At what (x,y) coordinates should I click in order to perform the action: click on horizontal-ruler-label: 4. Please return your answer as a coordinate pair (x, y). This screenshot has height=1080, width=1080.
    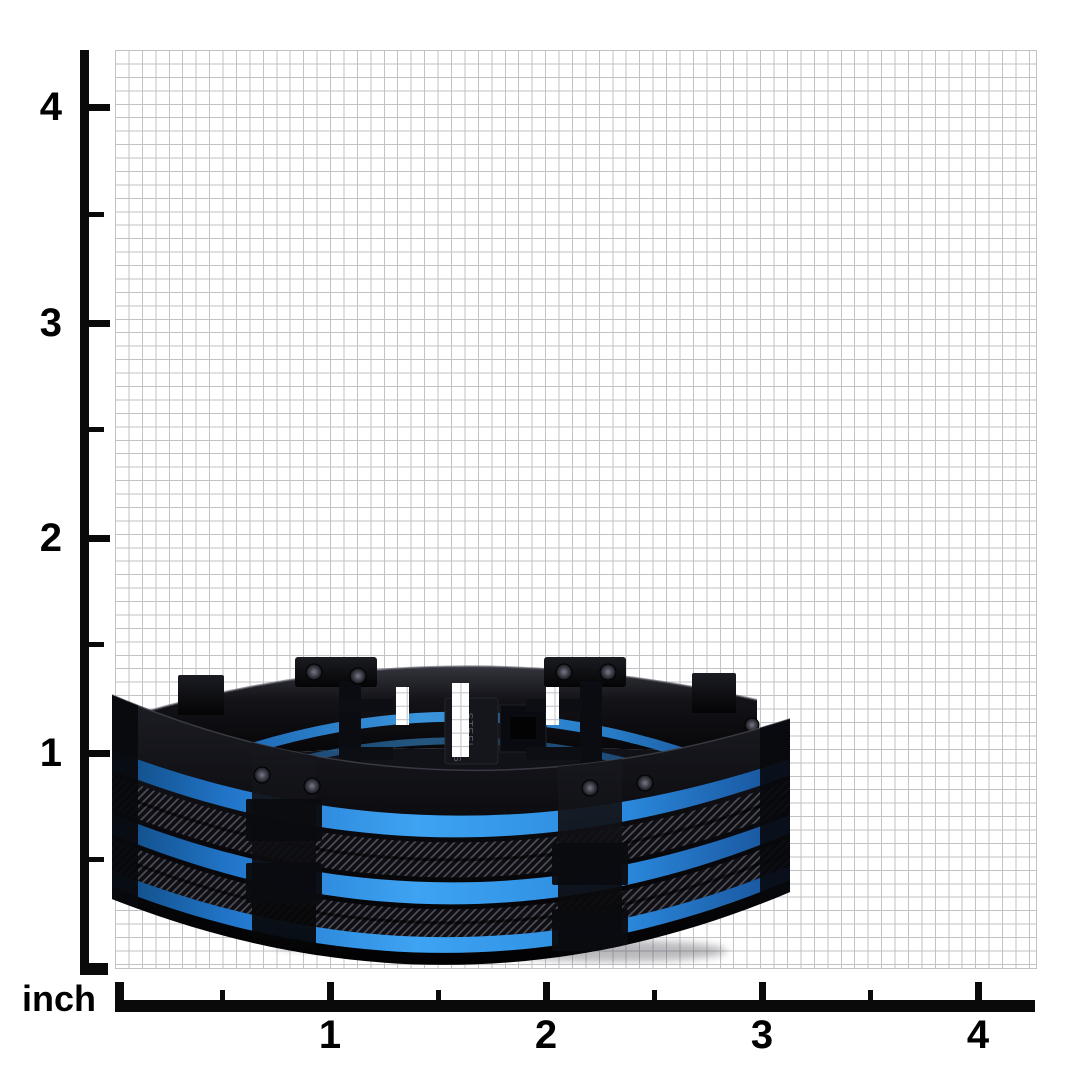
    Looking at the image, I should click on (978, 1035).